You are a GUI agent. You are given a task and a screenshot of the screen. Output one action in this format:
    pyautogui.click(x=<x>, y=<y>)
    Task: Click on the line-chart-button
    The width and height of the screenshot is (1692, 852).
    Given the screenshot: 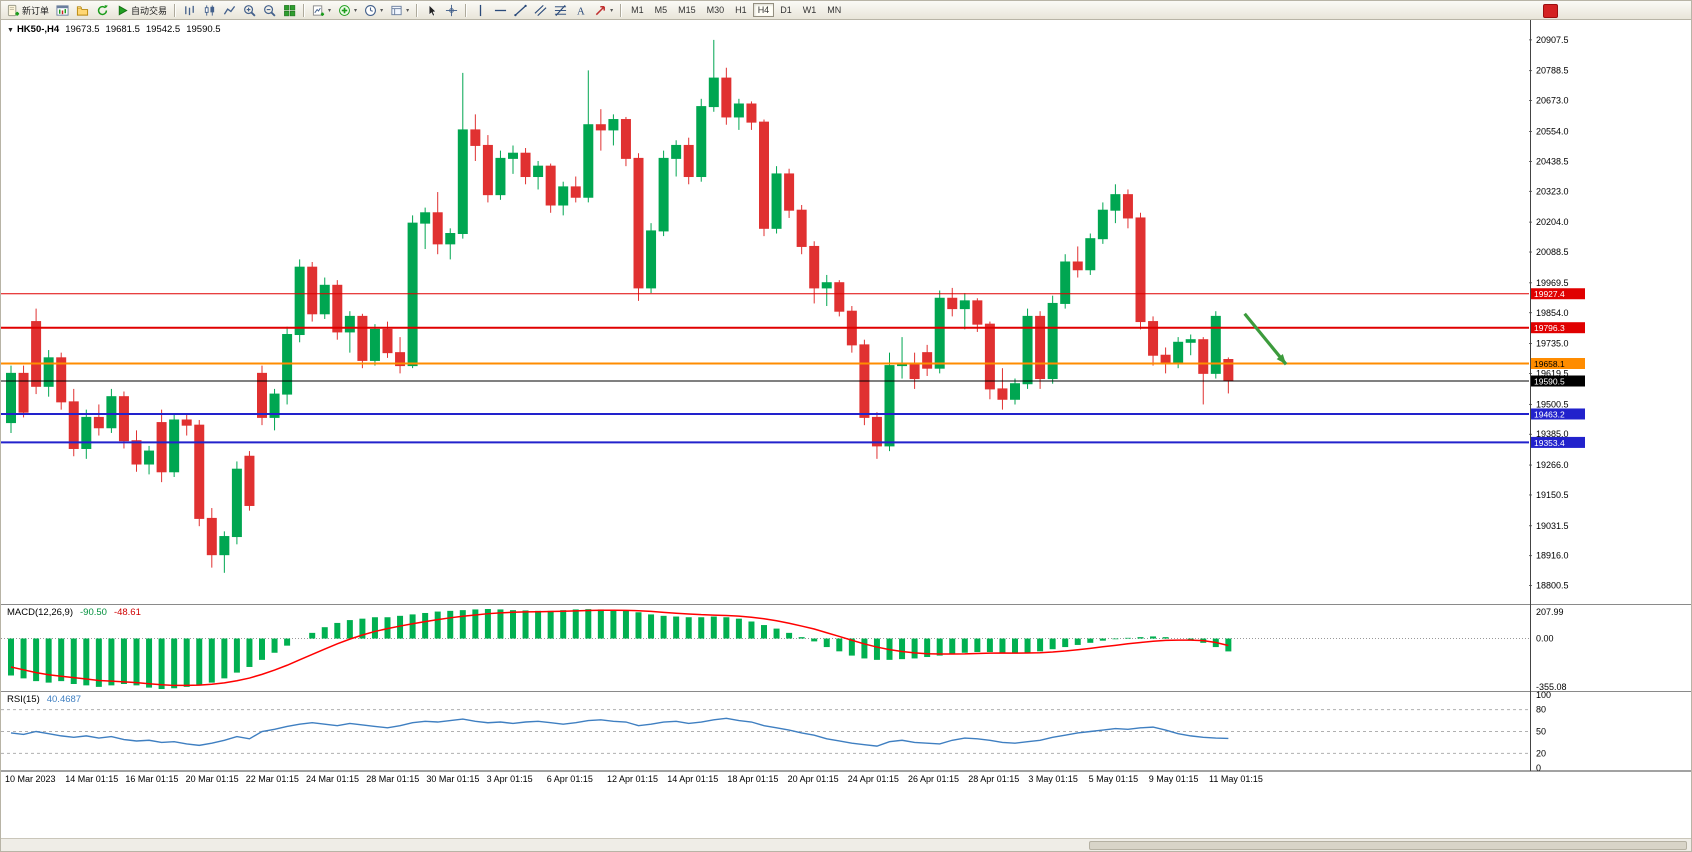 What is the action you would take?
    pyautogui.click(x=229, y=10)
    